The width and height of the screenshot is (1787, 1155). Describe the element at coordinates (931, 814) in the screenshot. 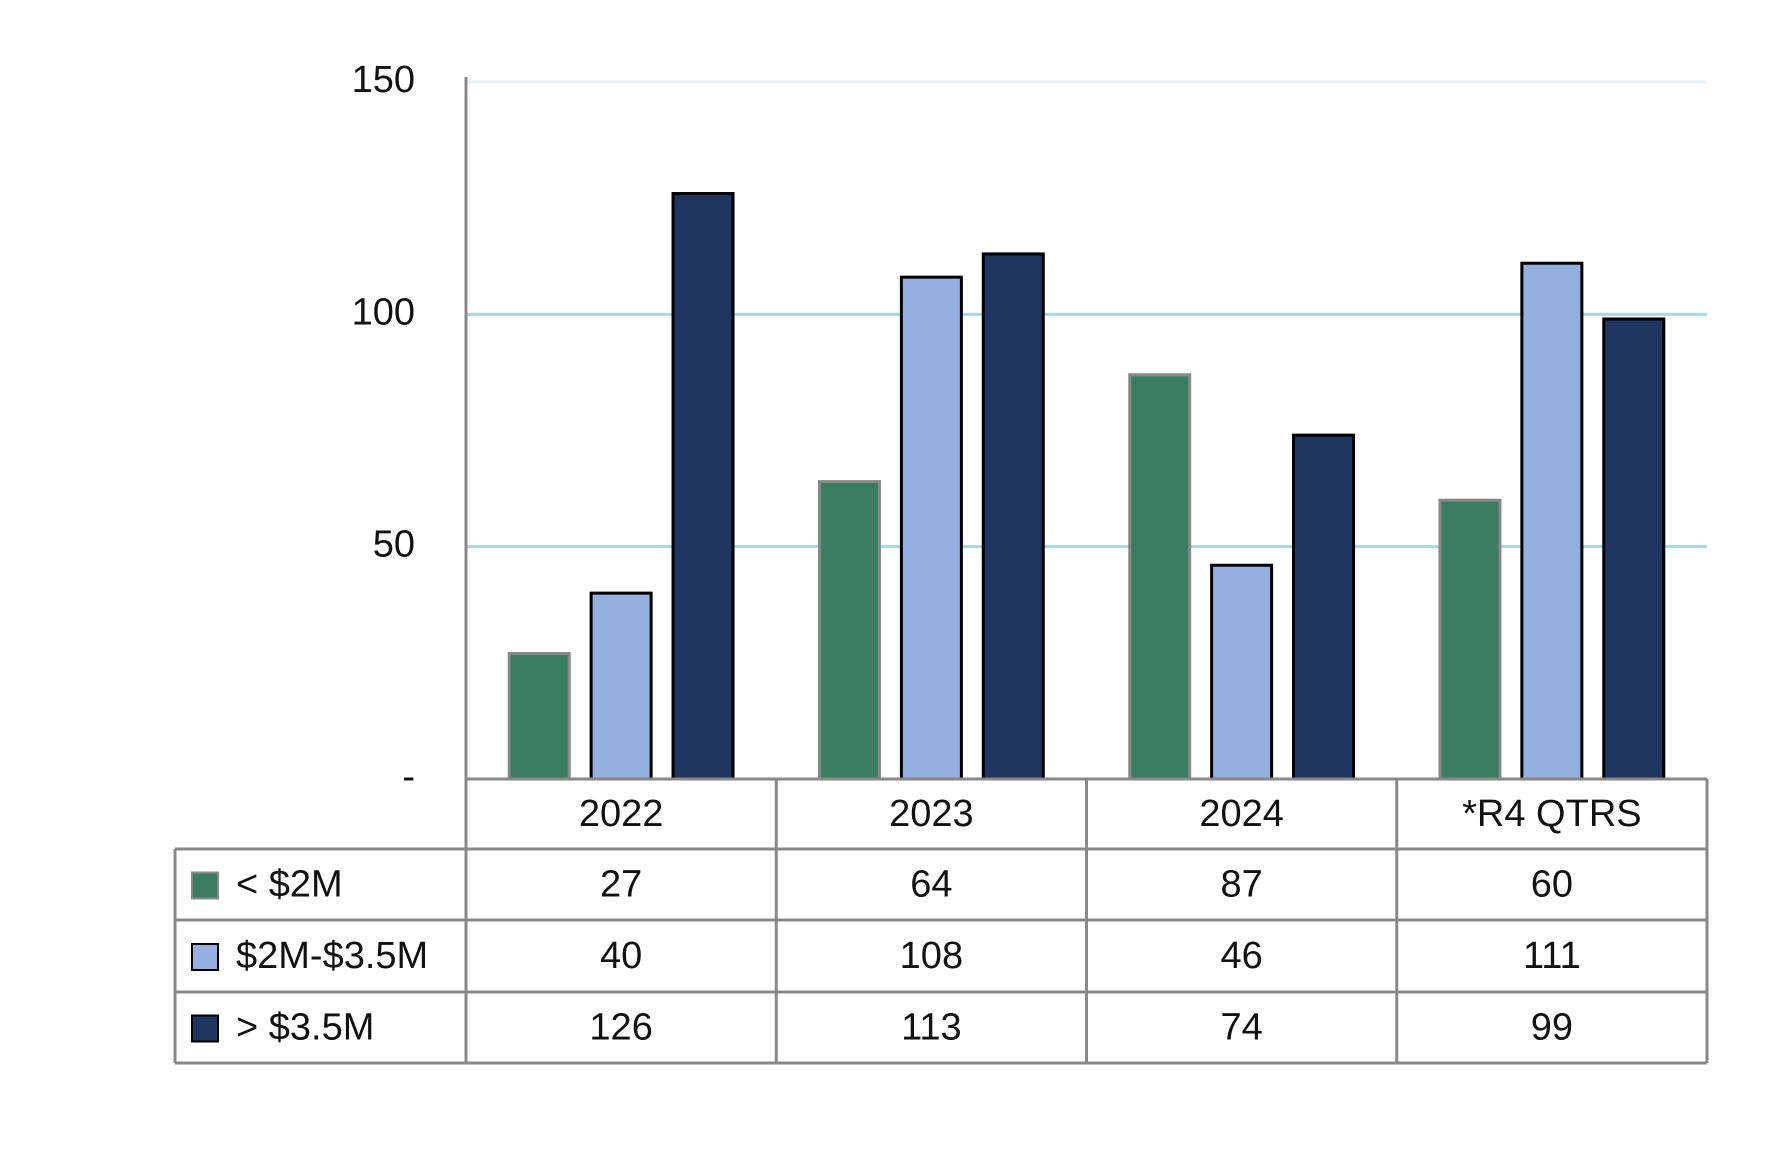

I see `x-tick-label: 2023` at that location.